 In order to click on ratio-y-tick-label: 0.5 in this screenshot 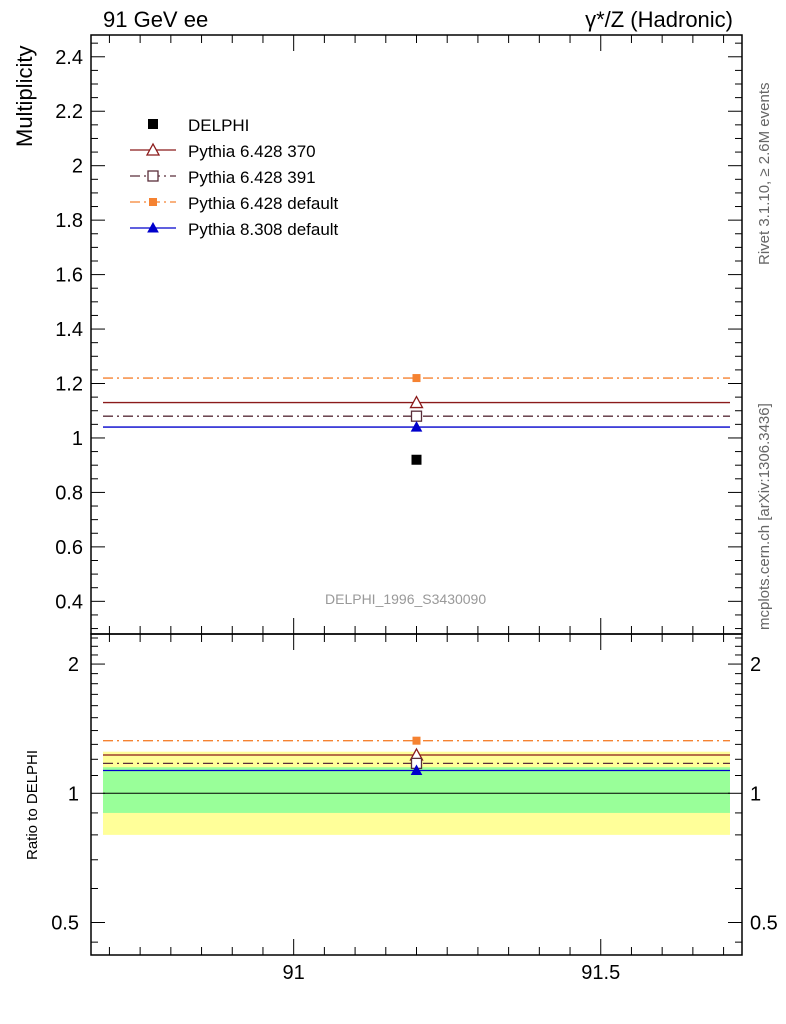, I will do `click(65, 923)`.